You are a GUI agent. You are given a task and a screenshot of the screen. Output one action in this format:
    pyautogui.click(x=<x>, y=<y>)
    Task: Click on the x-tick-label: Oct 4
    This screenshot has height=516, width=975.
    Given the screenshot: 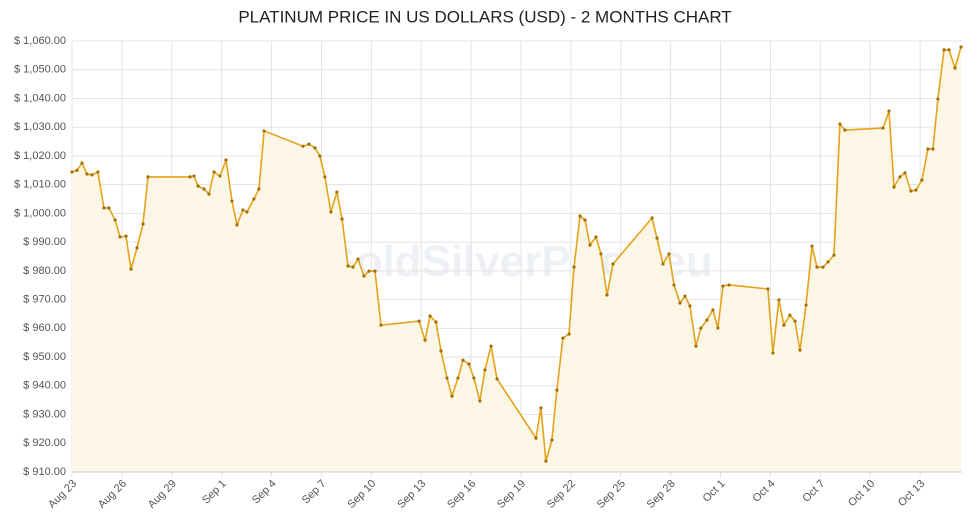 What is the action you would take?
    pyautogui.click(x=764, y=491)
    